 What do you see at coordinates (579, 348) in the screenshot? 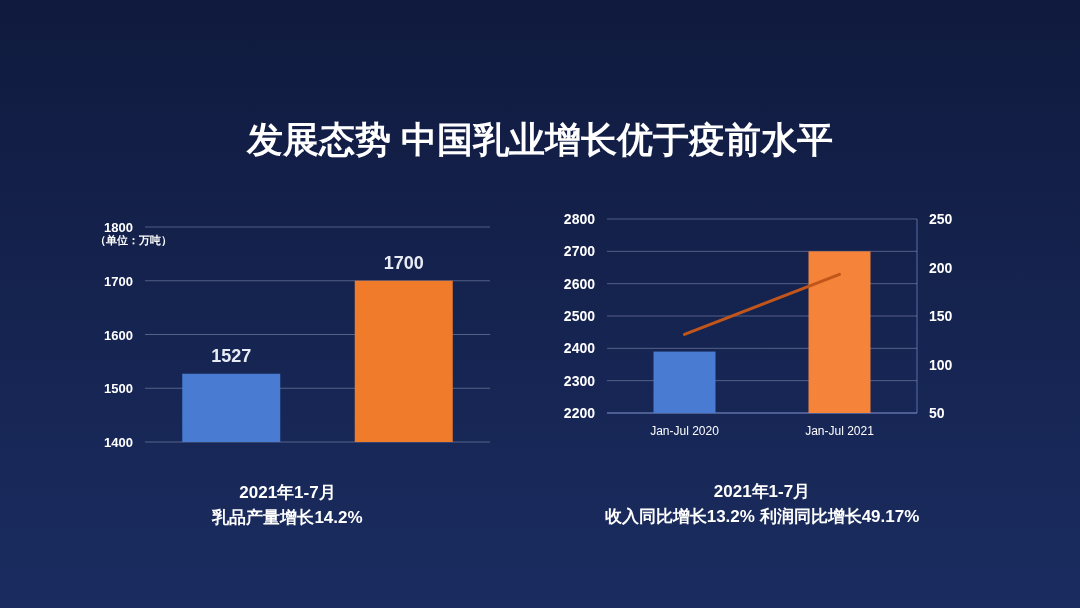
I see `y-tick-label: 2400` at bounding box center [579, 348].